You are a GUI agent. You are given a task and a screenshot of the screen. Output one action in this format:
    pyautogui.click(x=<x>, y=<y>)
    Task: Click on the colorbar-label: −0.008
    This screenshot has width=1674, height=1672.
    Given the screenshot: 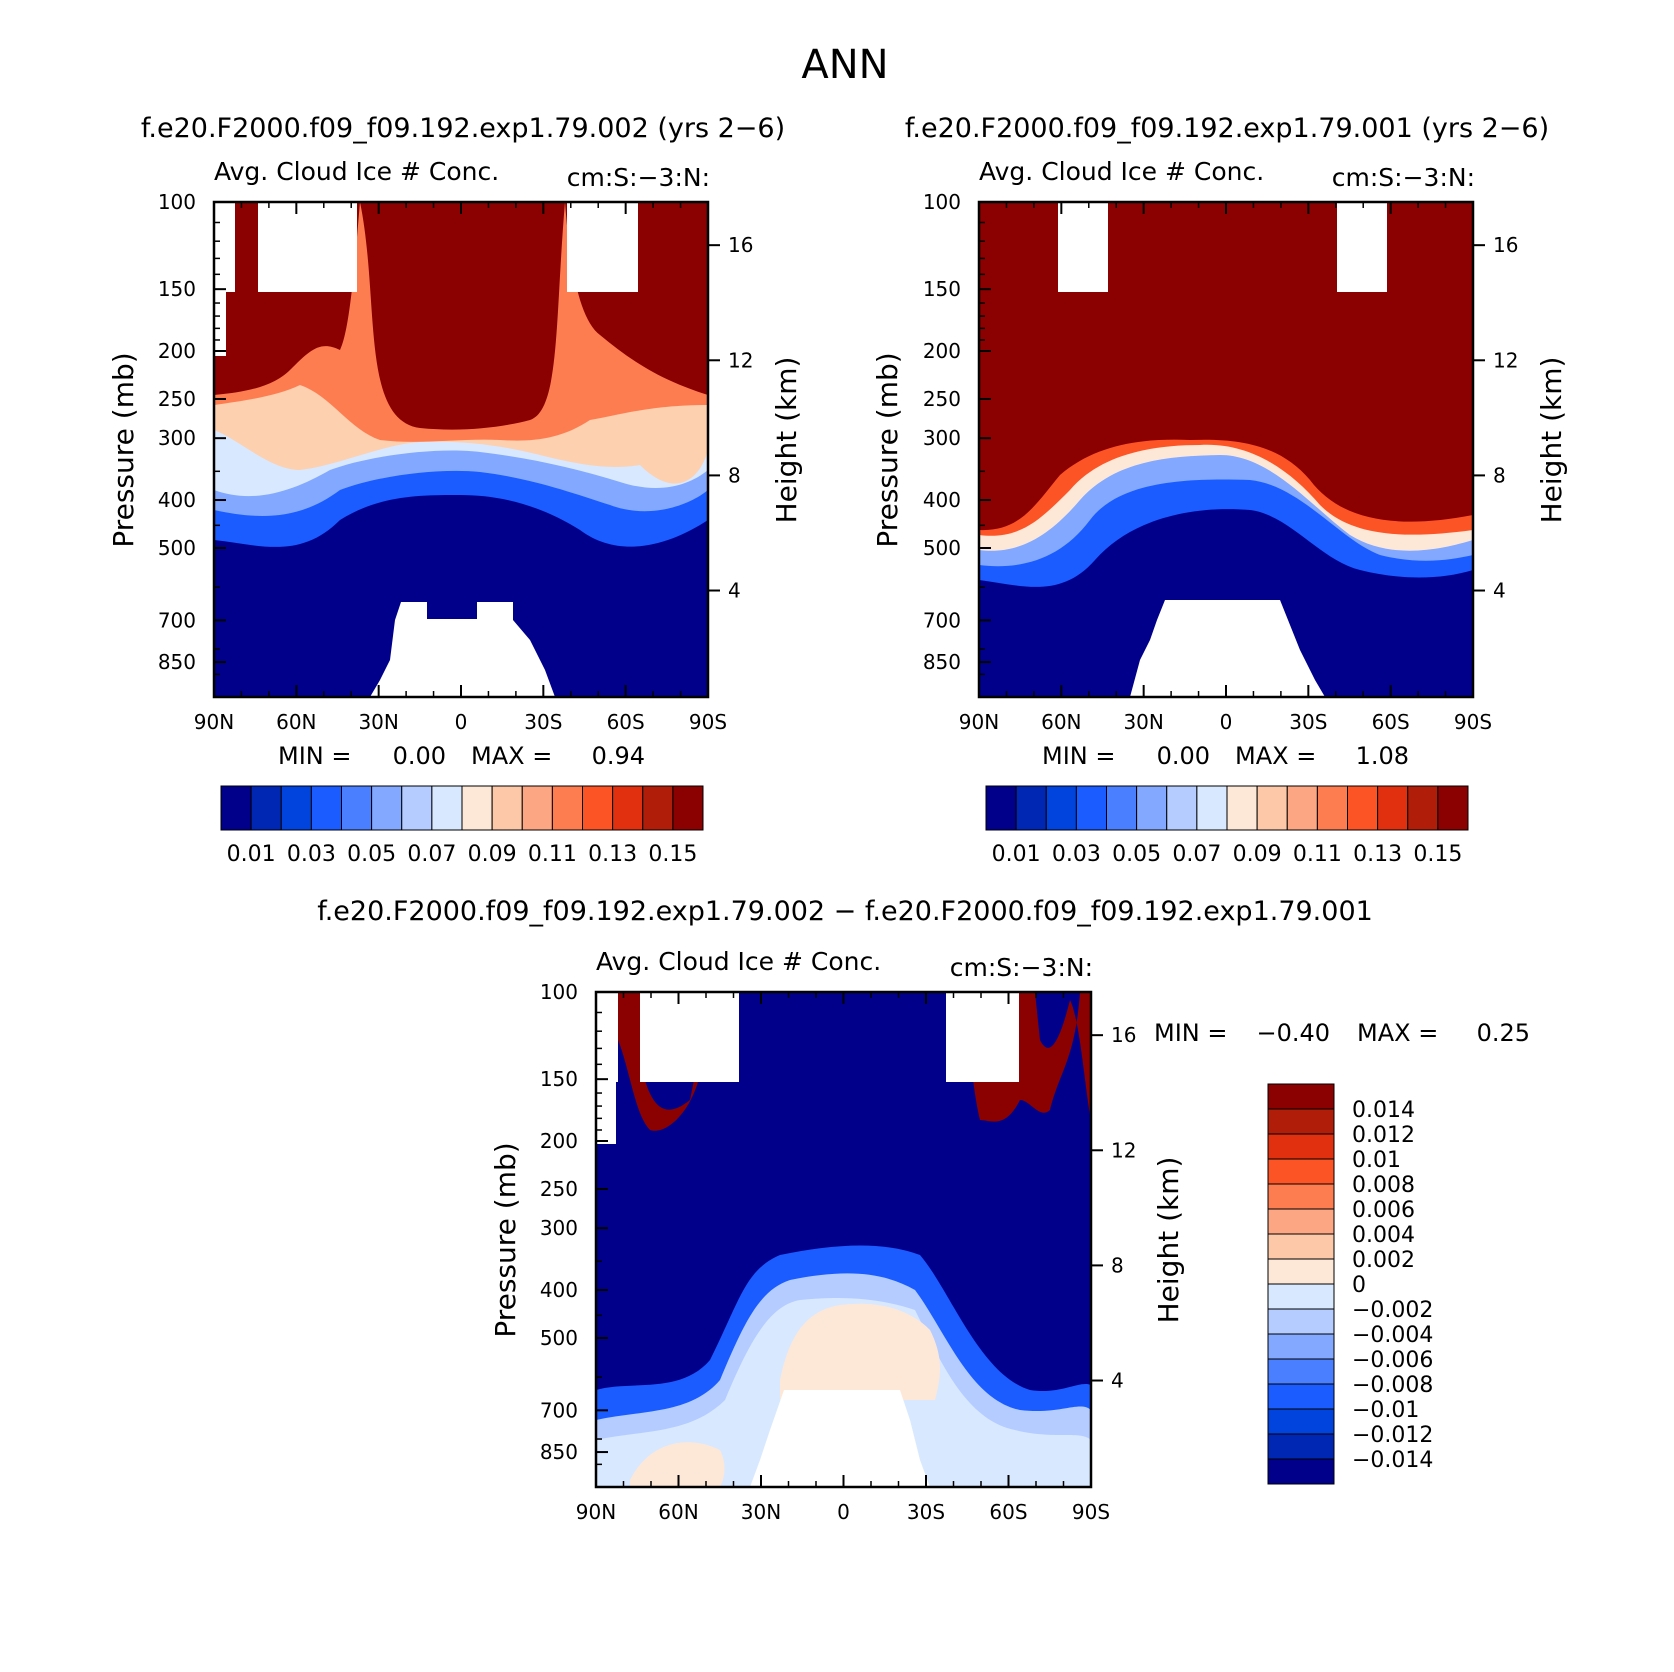 What is the action you would take?
    pyautogui.click(x=1392, y=1385)
    